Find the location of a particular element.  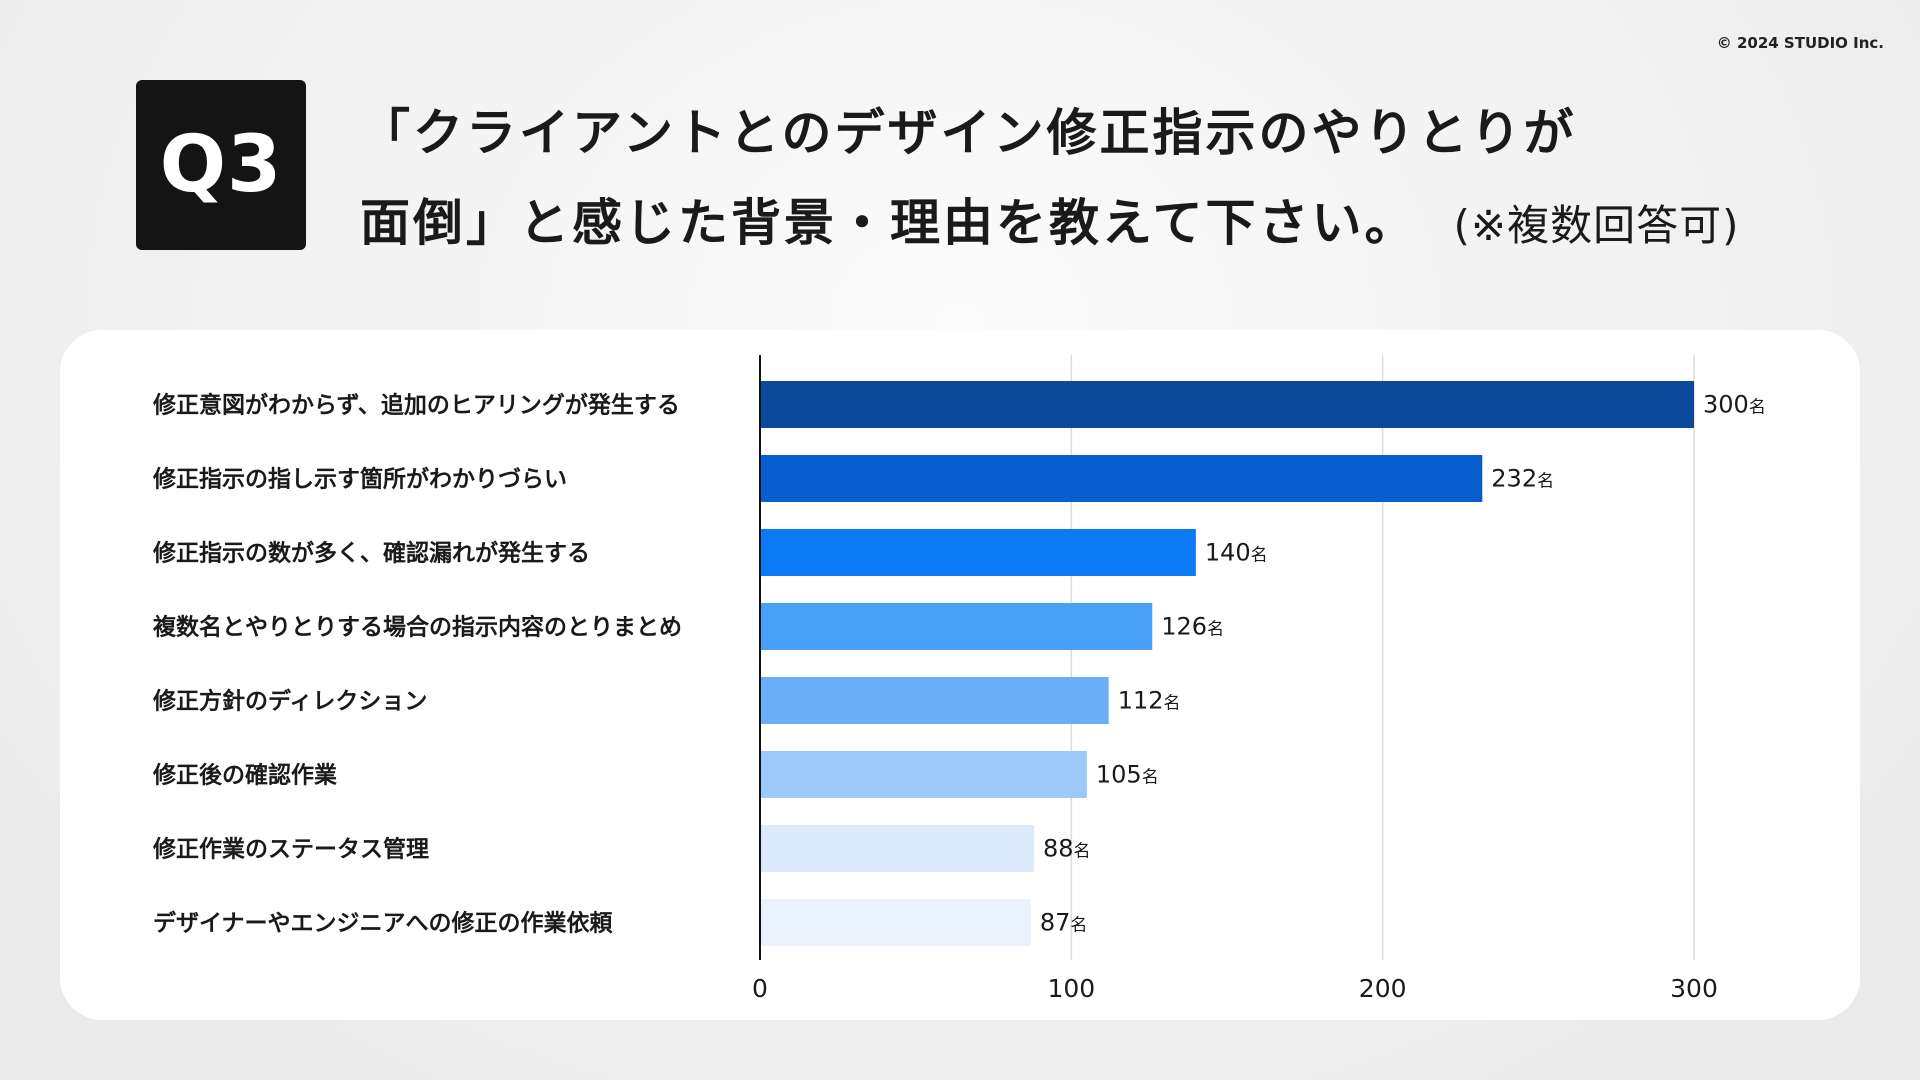

category-label-3: 修正指示の数が多く、確認漏れが発生する is located at coordinates (371, 553).